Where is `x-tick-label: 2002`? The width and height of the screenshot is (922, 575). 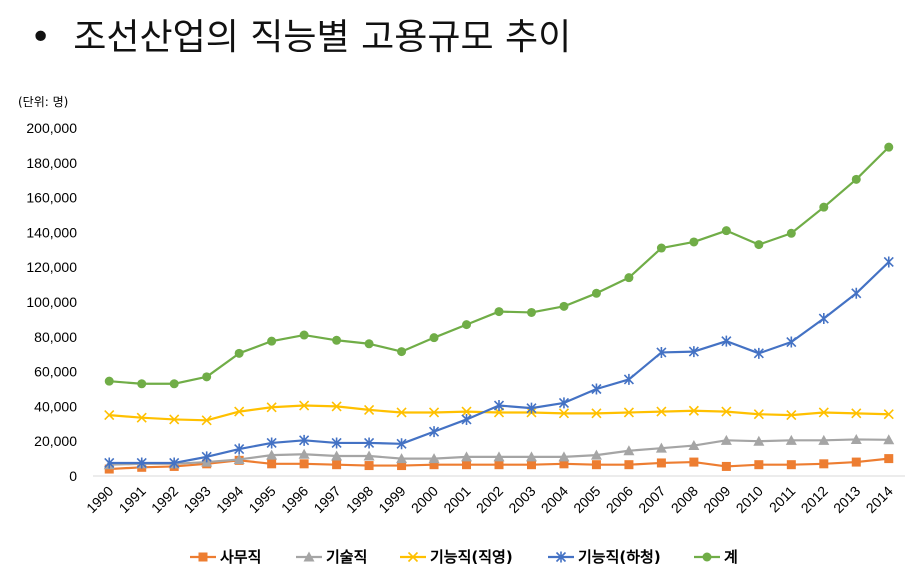
x-tick-label: 2002 is located at coordinates (489, 499).